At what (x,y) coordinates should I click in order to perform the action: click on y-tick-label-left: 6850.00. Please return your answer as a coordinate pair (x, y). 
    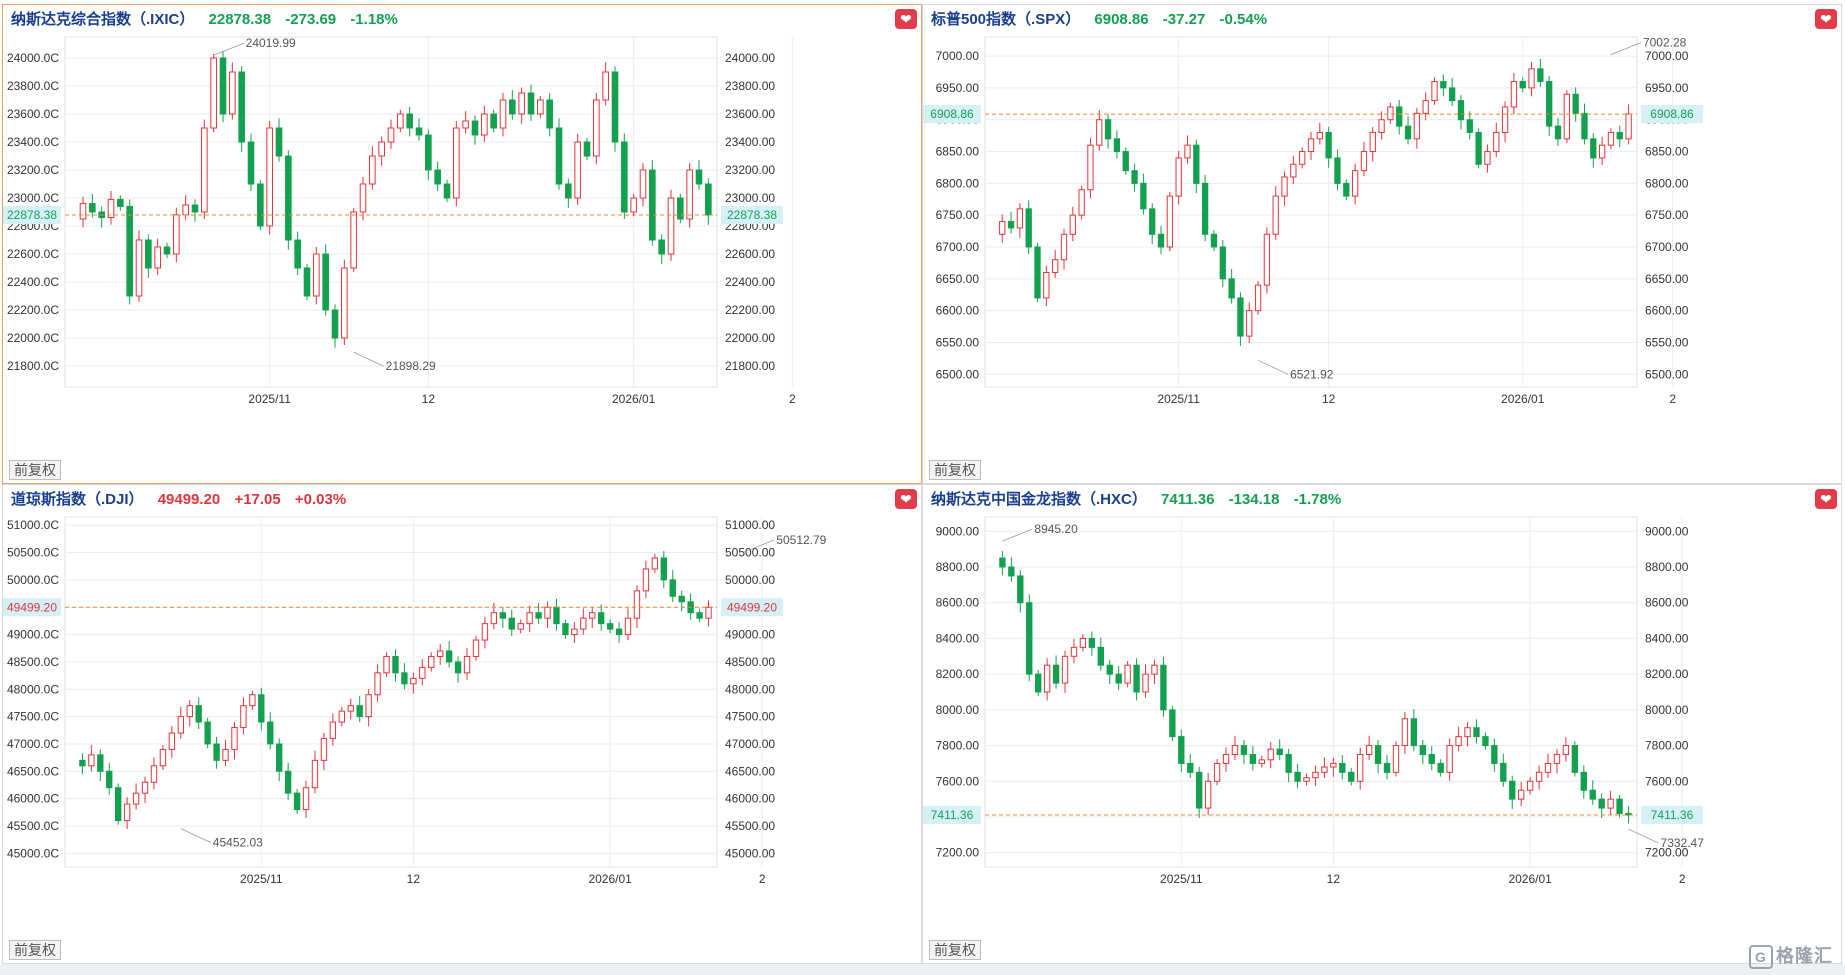
    Looking at the image, I should click on (958, 152).